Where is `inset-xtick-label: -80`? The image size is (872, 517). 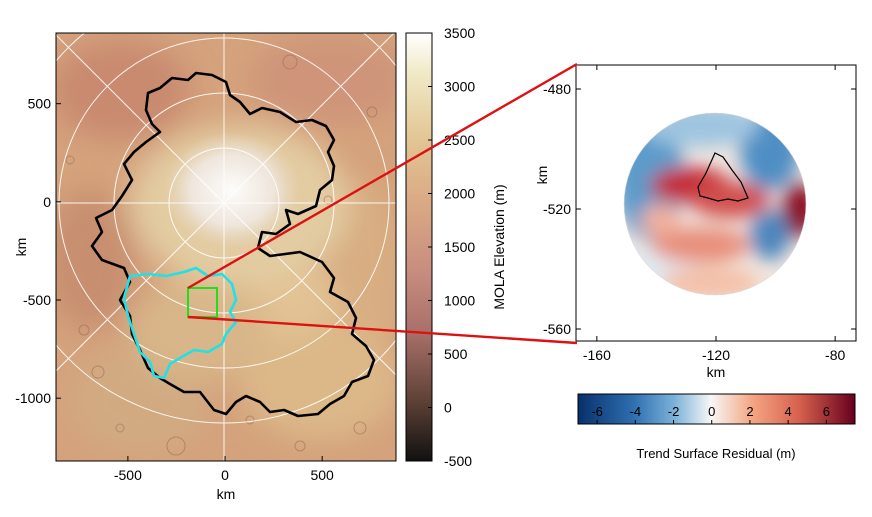
inset-xtick-label: -80 is located at coordinates (835, 355).